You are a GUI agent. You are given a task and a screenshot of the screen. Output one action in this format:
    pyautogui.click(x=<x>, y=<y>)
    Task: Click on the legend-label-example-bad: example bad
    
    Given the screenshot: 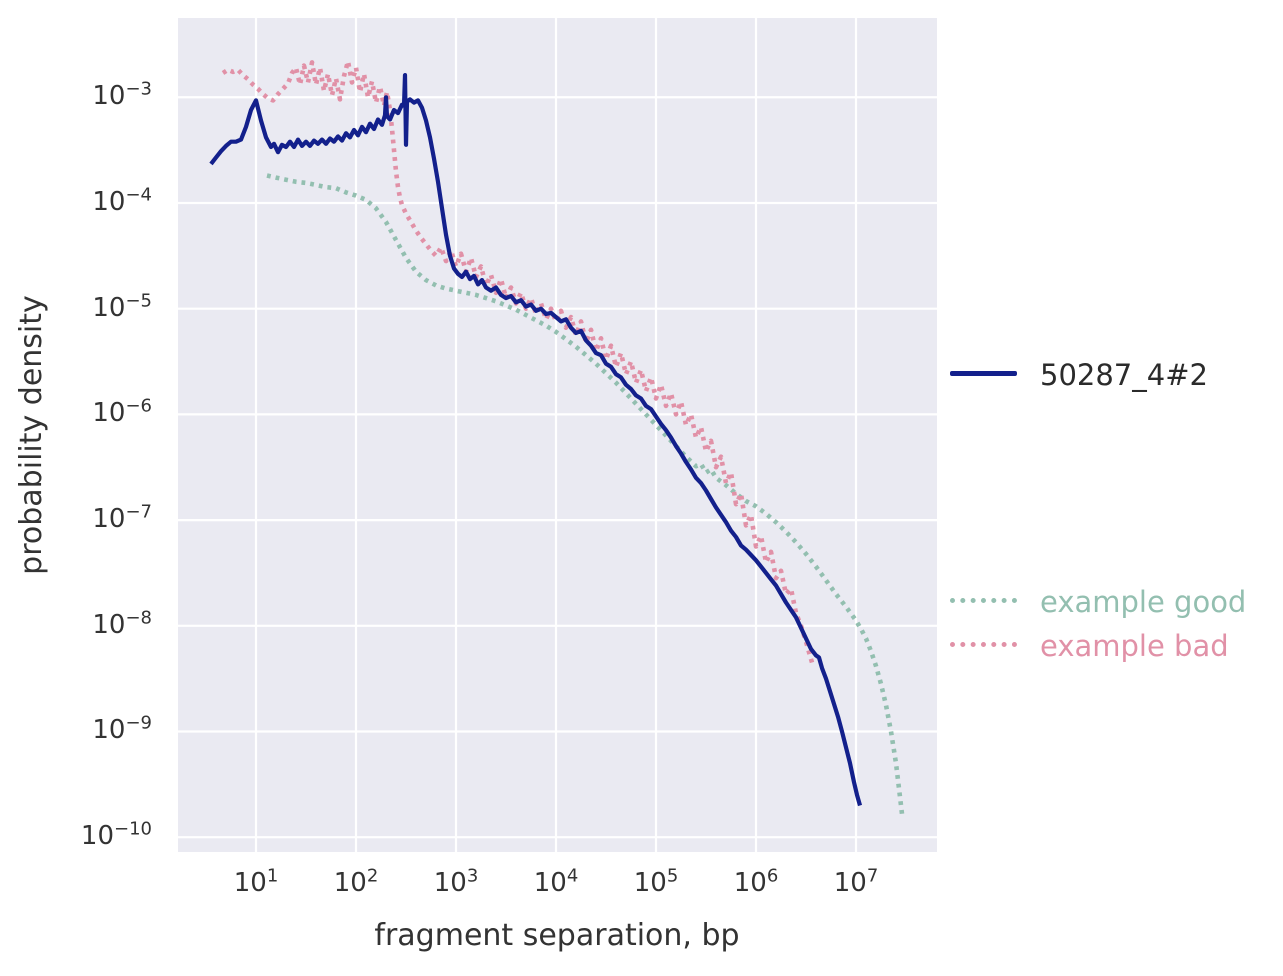 What is the action you would take?
    pyautogui.click(x=1134, y=646)
    